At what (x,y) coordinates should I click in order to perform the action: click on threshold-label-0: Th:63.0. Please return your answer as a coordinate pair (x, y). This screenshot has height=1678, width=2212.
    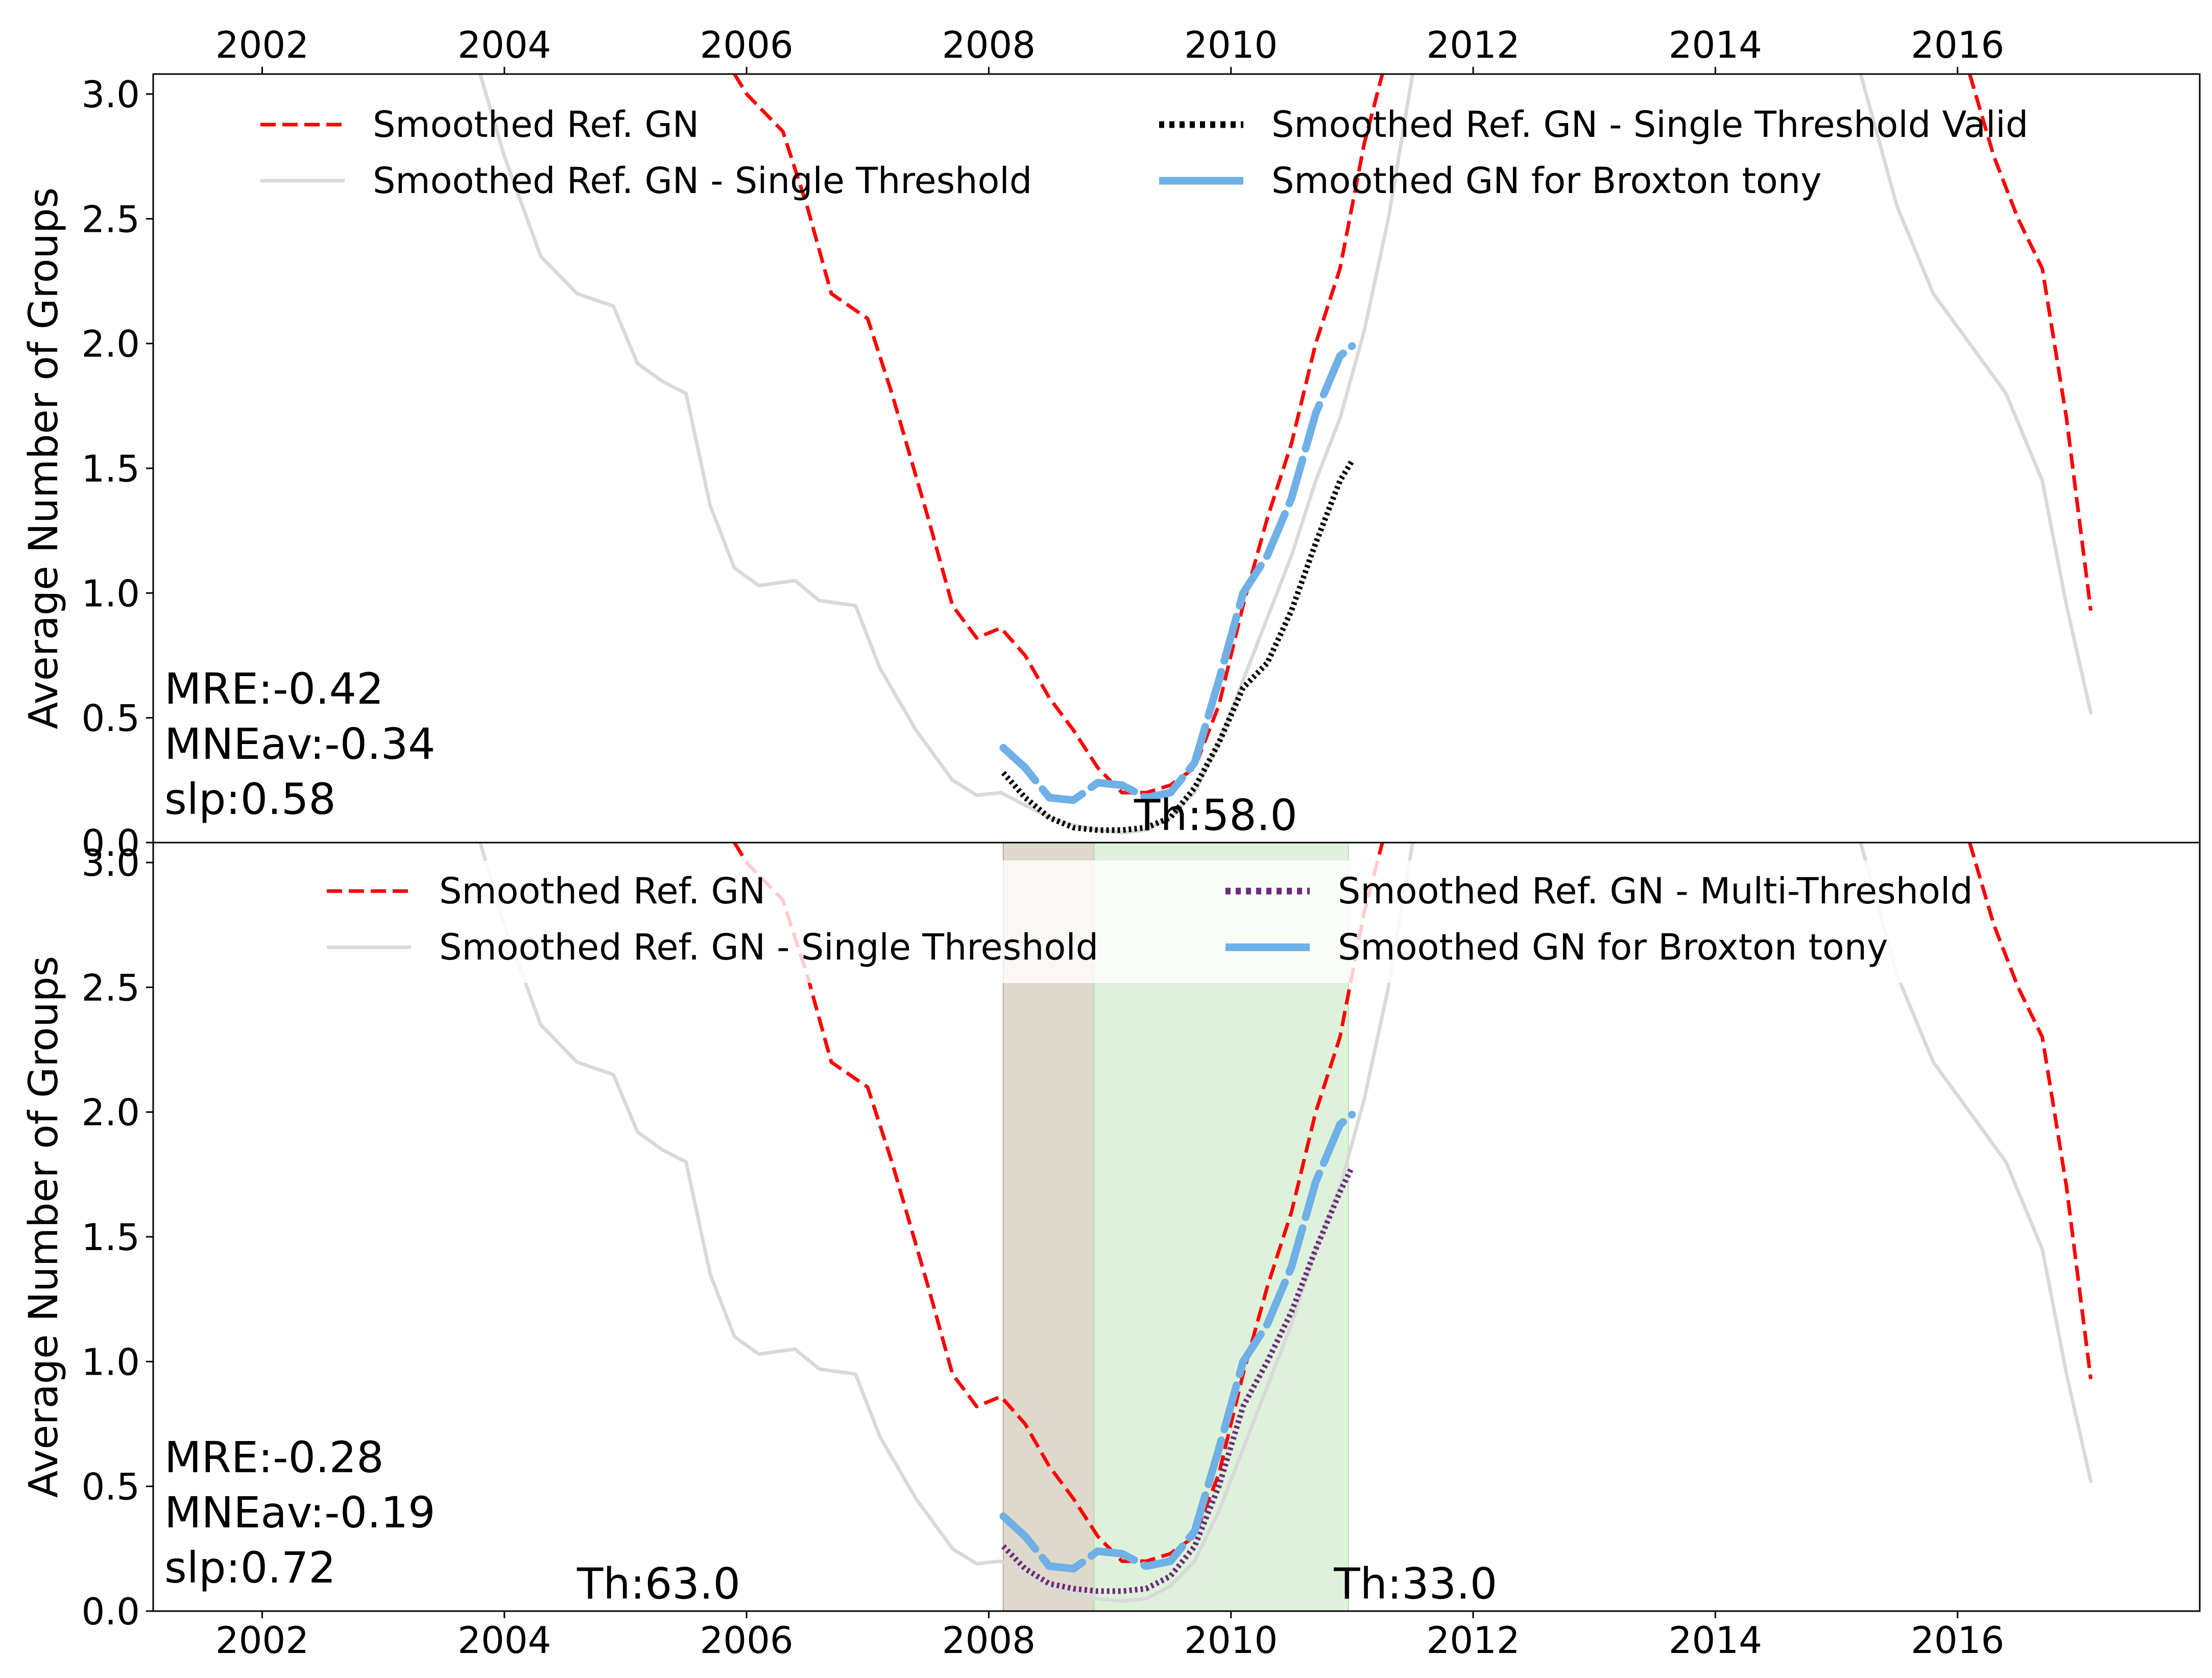
    Looking at the image, I should click on (658, 1584).